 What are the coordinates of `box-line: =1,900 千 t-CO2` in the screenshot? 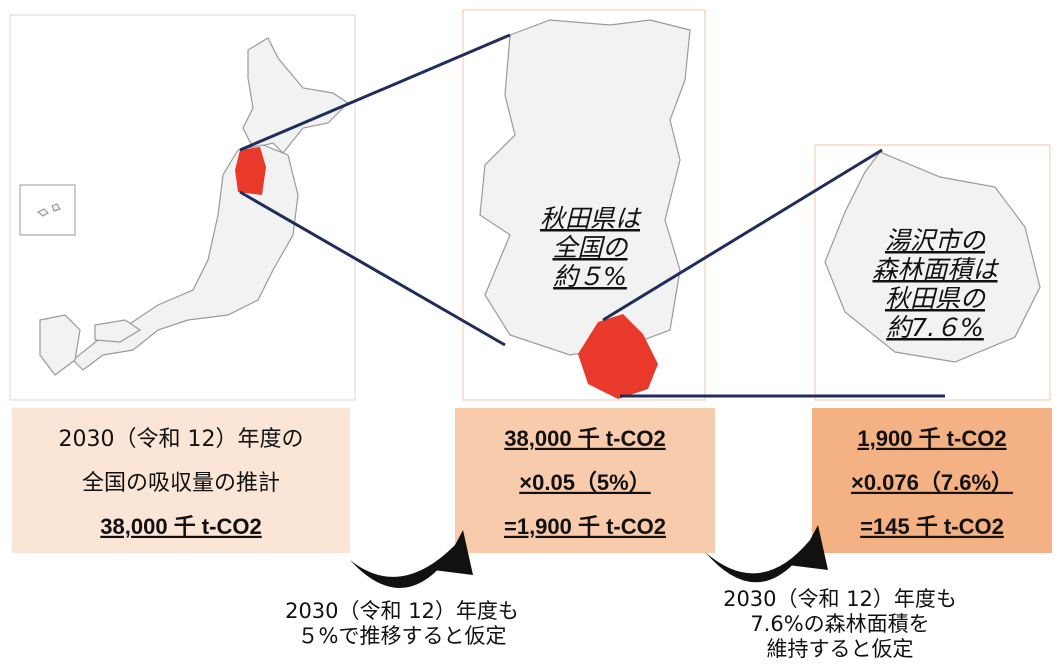 It's located at (585, 526).